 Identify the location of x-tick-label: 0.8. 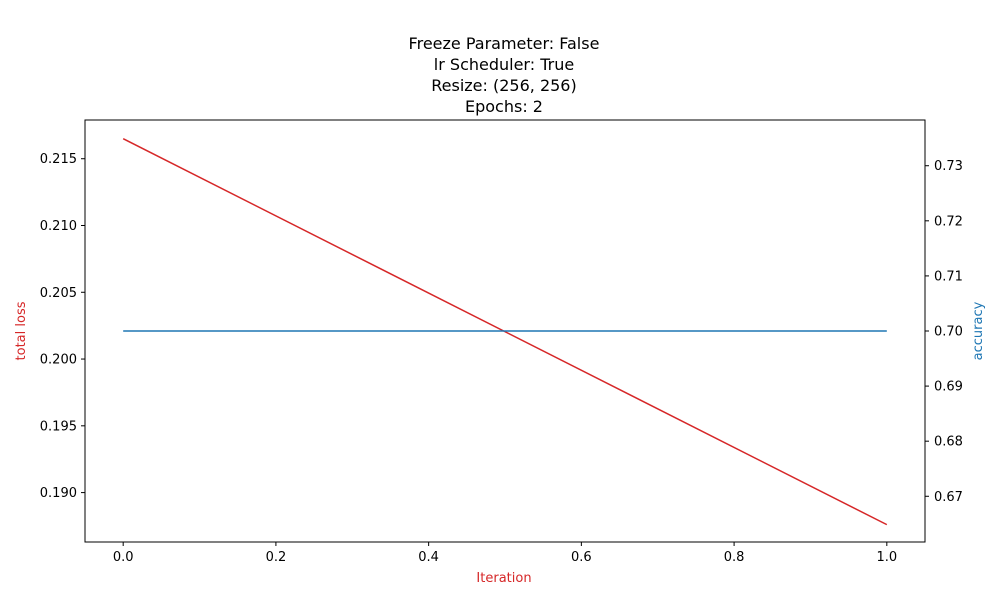
(734, 557).